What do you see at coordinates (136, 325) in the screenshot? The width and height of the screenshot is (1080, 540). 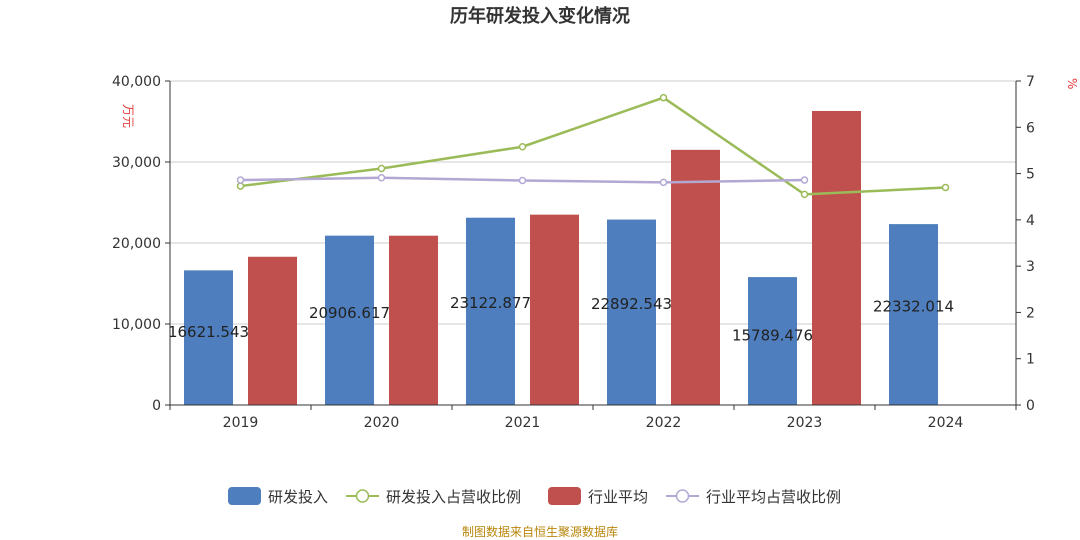 I see `left-tick-label: 10,000` at bounding box center [136, 325].